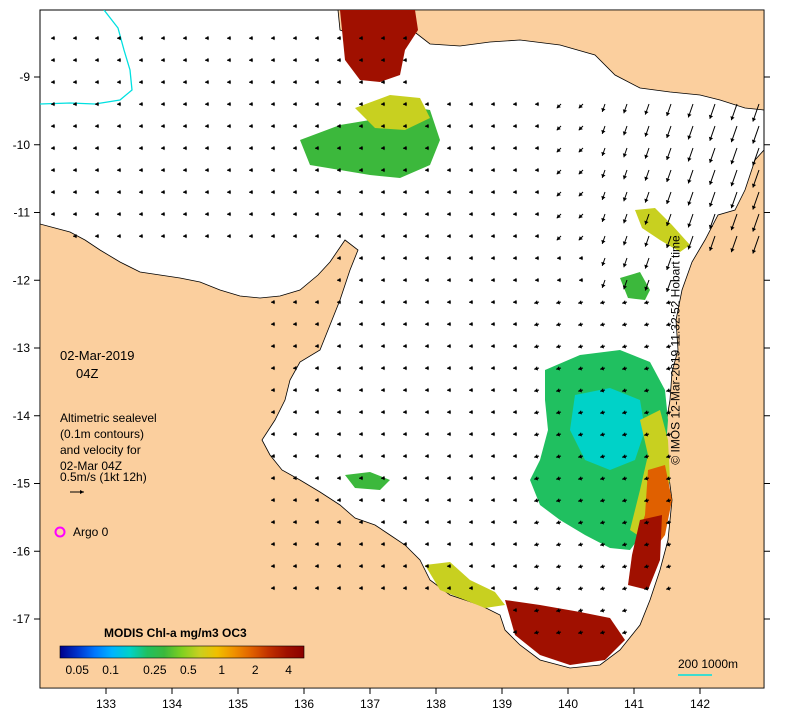 The image size is (792, 716). Describe the element at coordinates (175, 633) in the screenshot. I see `colorbar-title: MODIS Chl-a mg/m3 OC3` at that location.